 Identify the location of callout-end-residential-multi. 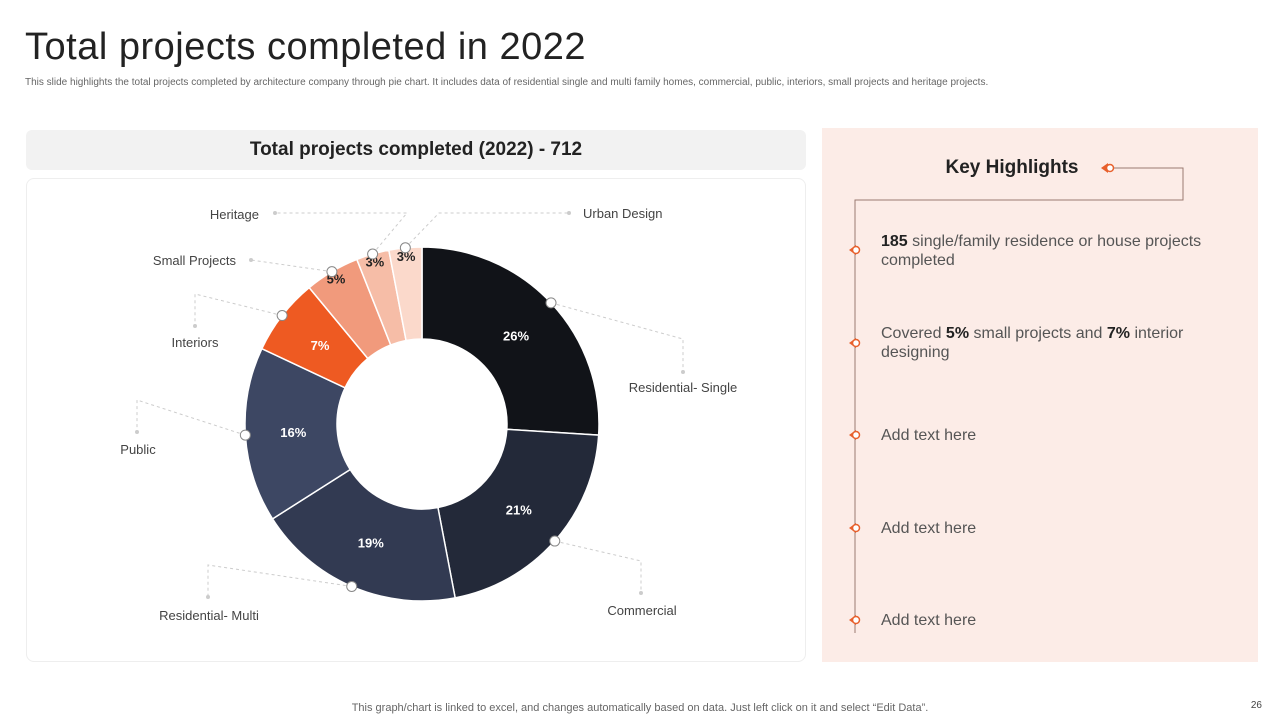
(208, 597).